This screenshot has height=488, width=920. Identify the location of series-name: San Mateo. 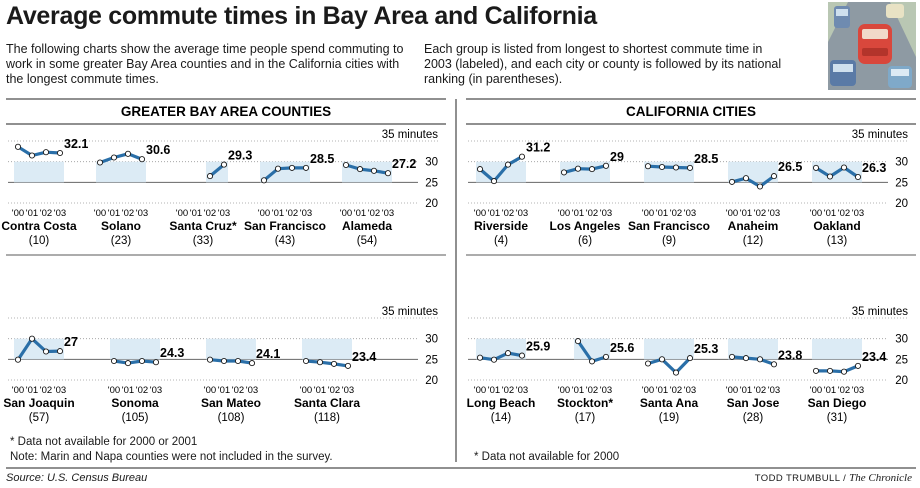
(231, 403).